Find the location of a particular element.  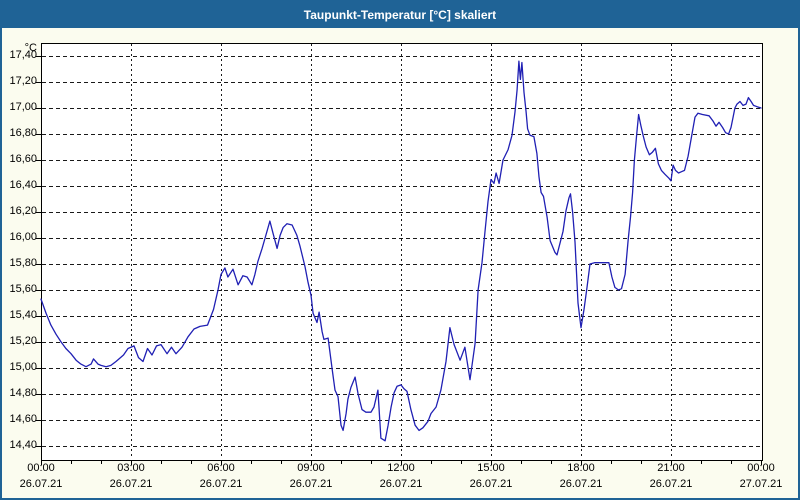

y-axis-label: 16,60 is located at coordinates (23, 159).